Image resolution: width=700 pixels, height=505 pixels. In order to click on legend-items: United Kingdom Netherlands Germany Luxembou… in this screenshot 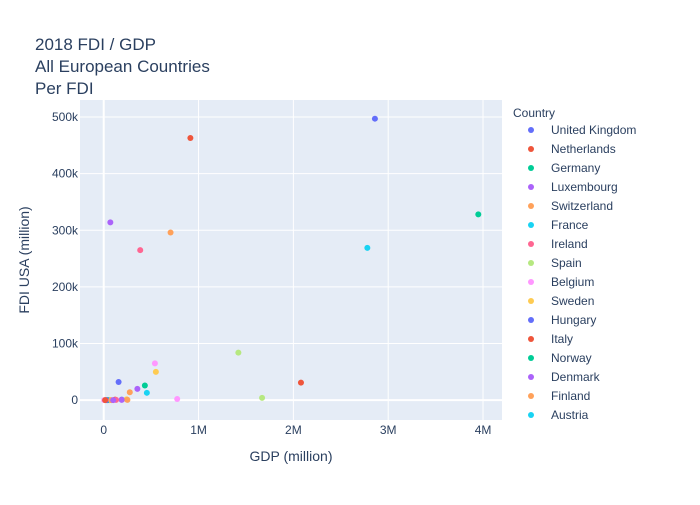, I will do `click(582, 272)`.